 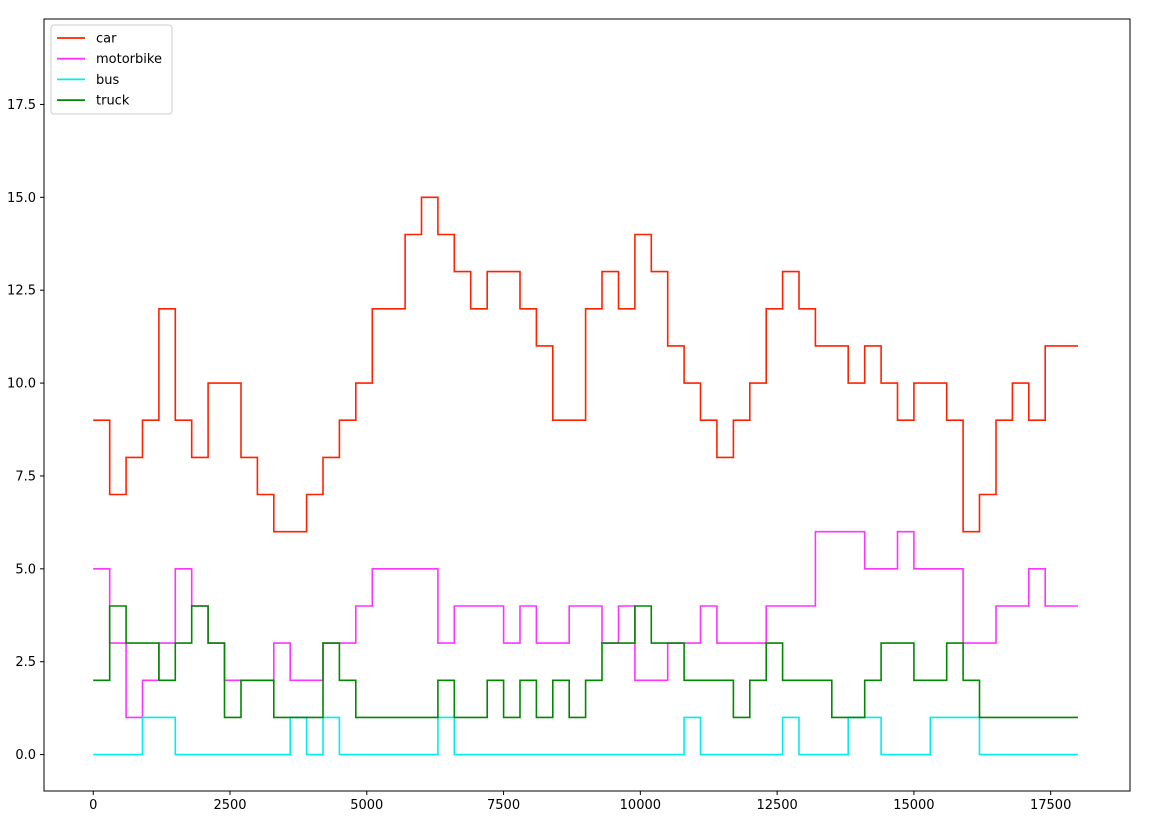 What do you see at coordinates (129, 59) in the screenshot?
I see `legend-label-motorbike: motorbike` at bounding box center [129, 59].